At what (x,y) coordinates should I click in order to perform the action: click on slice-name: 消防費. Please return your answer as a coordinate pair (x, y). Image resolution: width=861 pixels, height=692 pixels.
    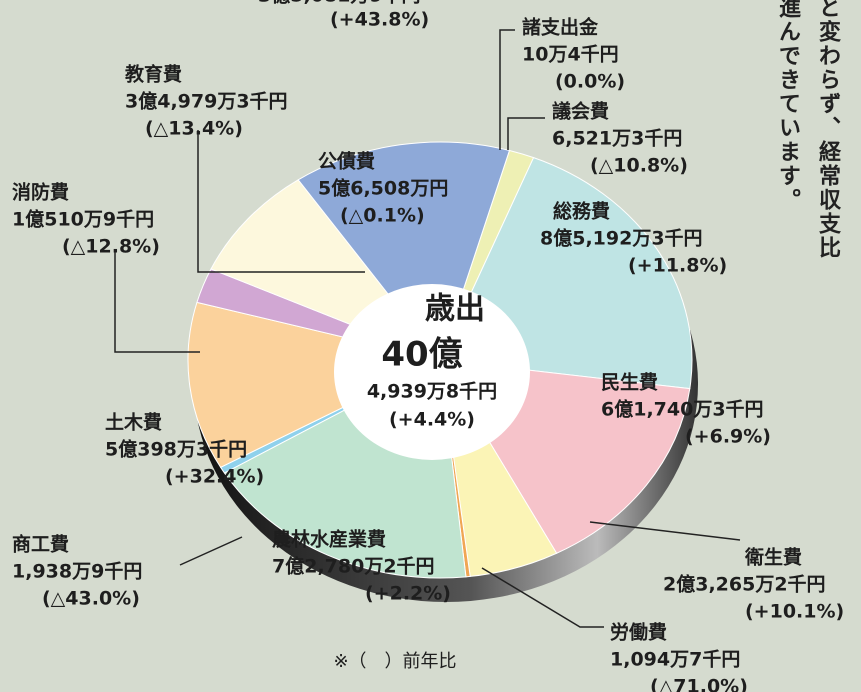
    Looking at the image, I should click on (40, 192).